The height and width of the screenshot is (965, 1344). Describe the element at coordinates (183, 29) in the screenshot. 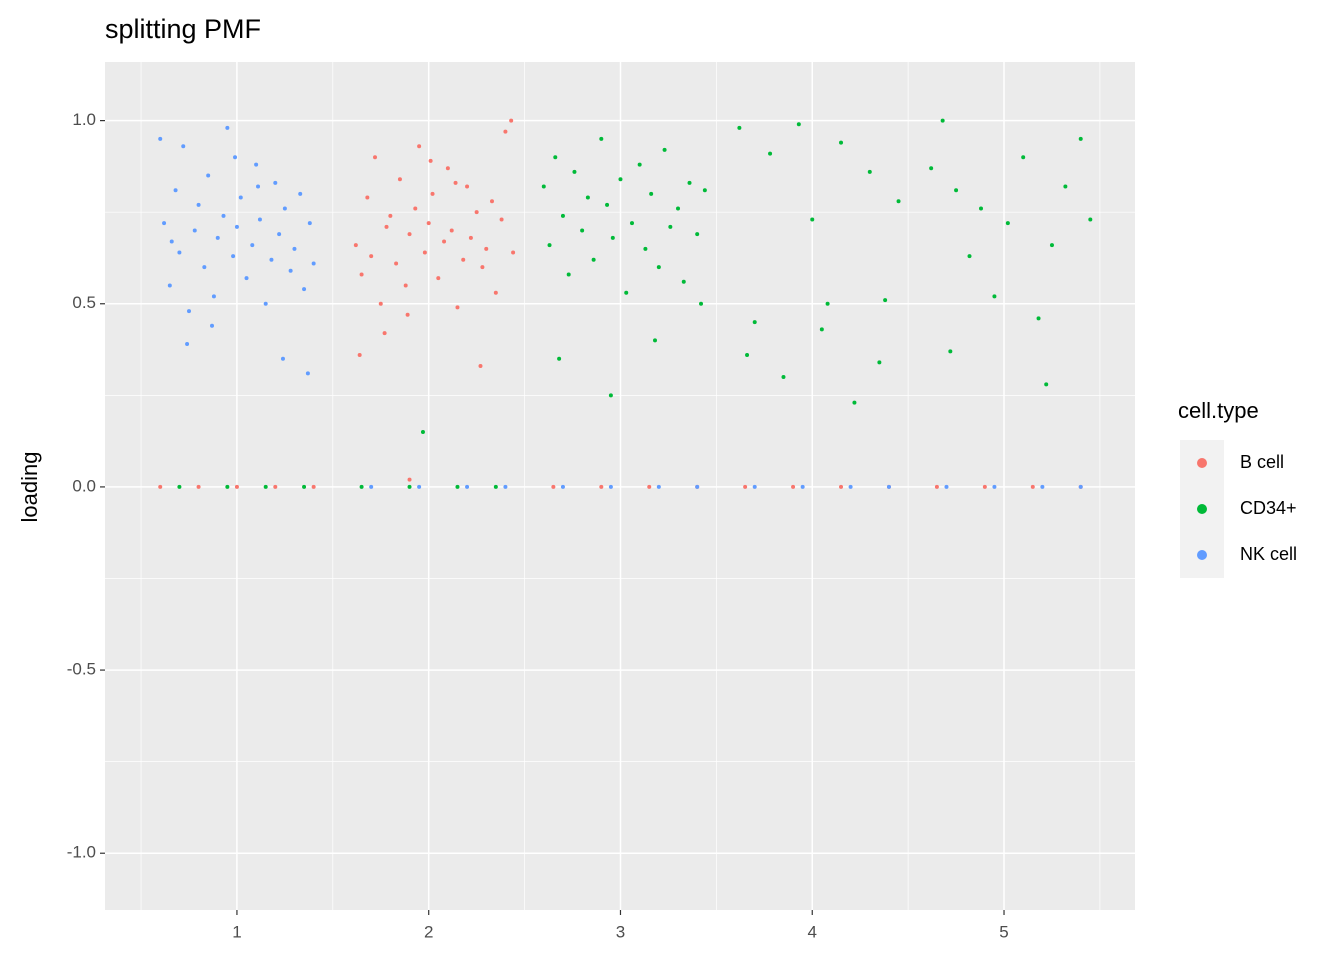

I see `chart-title: splitting PMF` at that location.